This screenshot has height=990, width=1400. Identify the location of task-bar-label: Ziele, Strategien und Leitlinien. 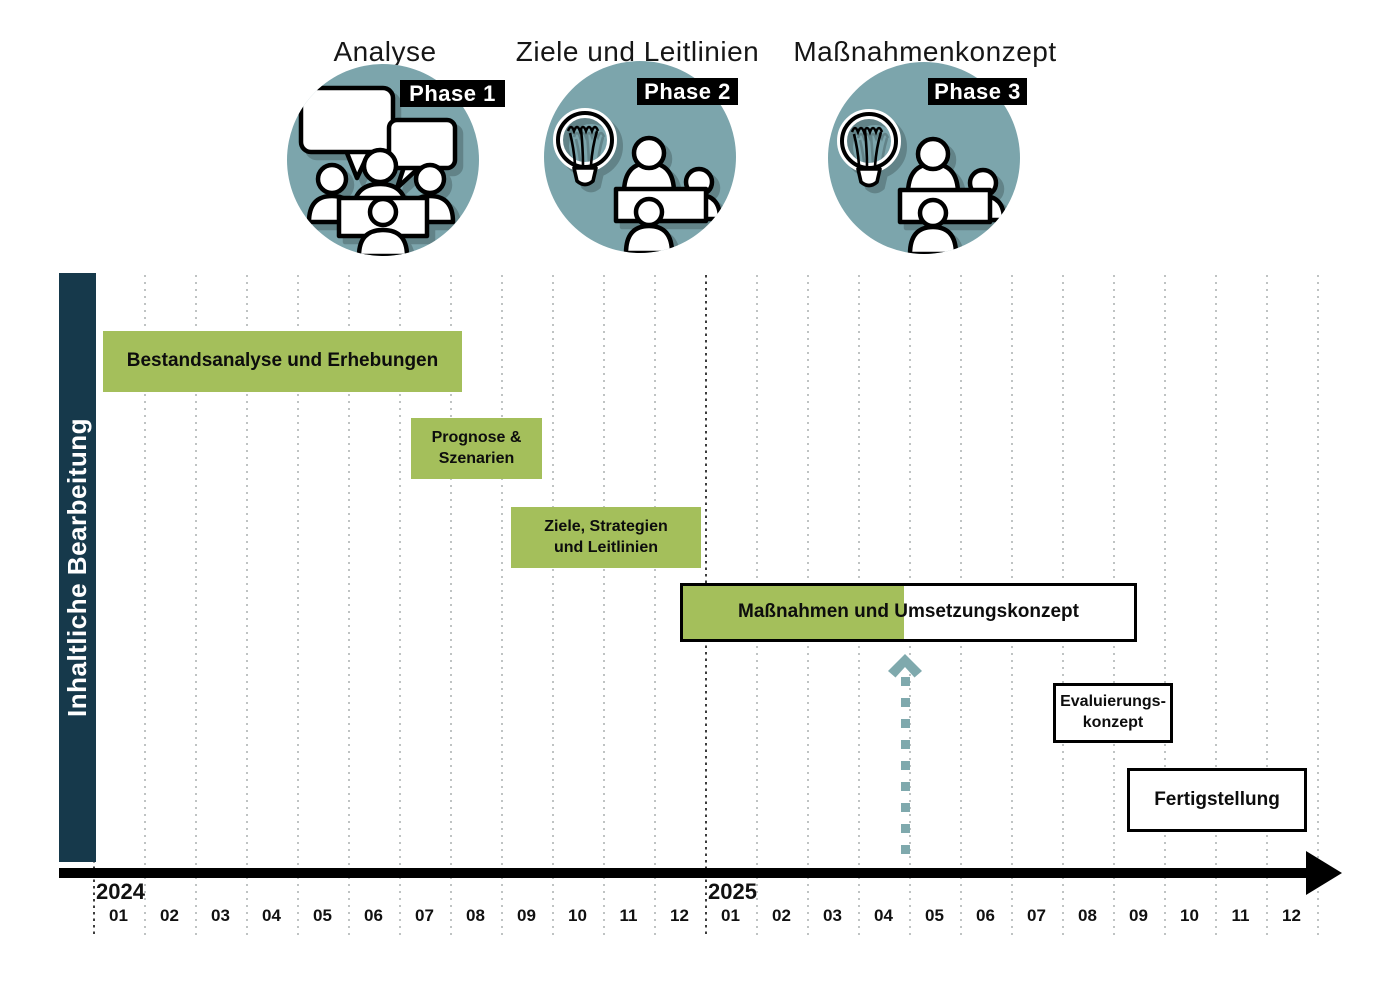
(606, 536).